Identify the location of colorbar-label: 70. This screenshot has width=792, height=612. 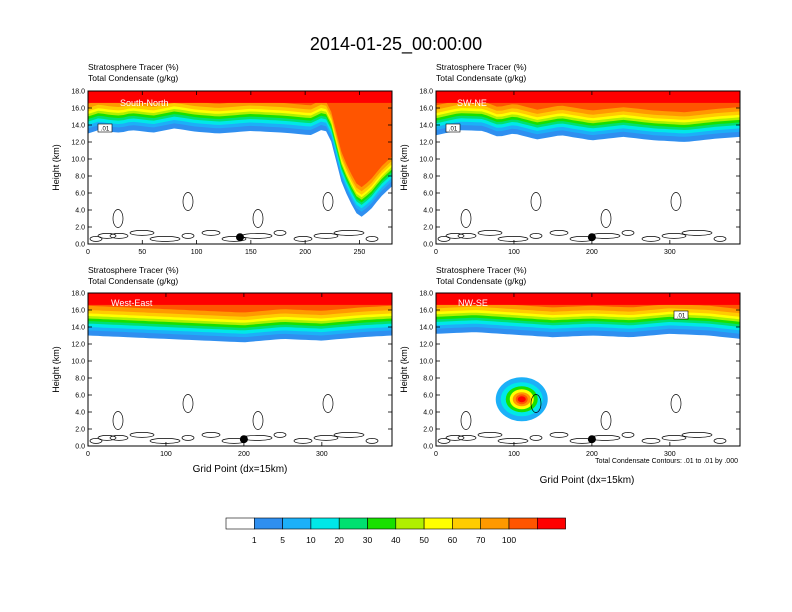
(481, 540).